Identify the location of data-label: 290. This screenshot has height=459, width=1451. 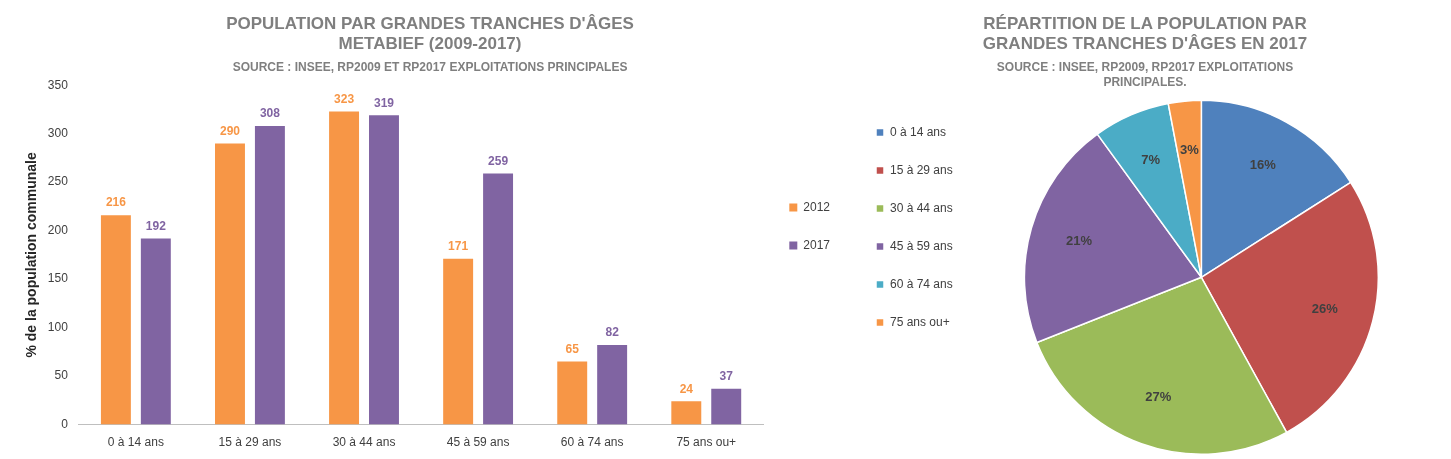
(230, 130).